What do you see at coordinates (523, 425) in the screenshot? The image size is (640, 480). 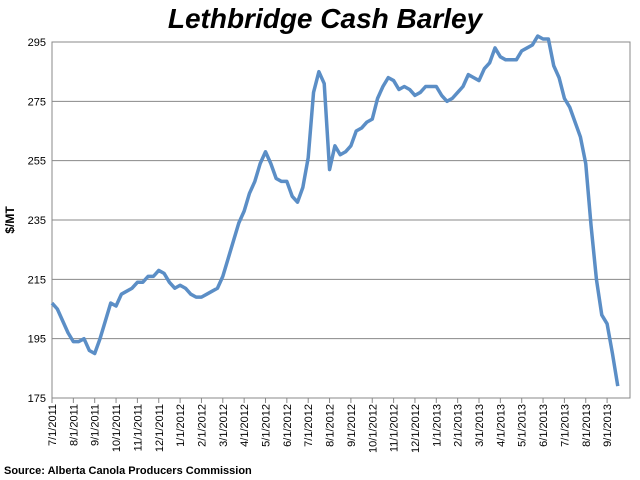 I see `x-tick-label: 5/1/2013` at bounding box center [523, 425].